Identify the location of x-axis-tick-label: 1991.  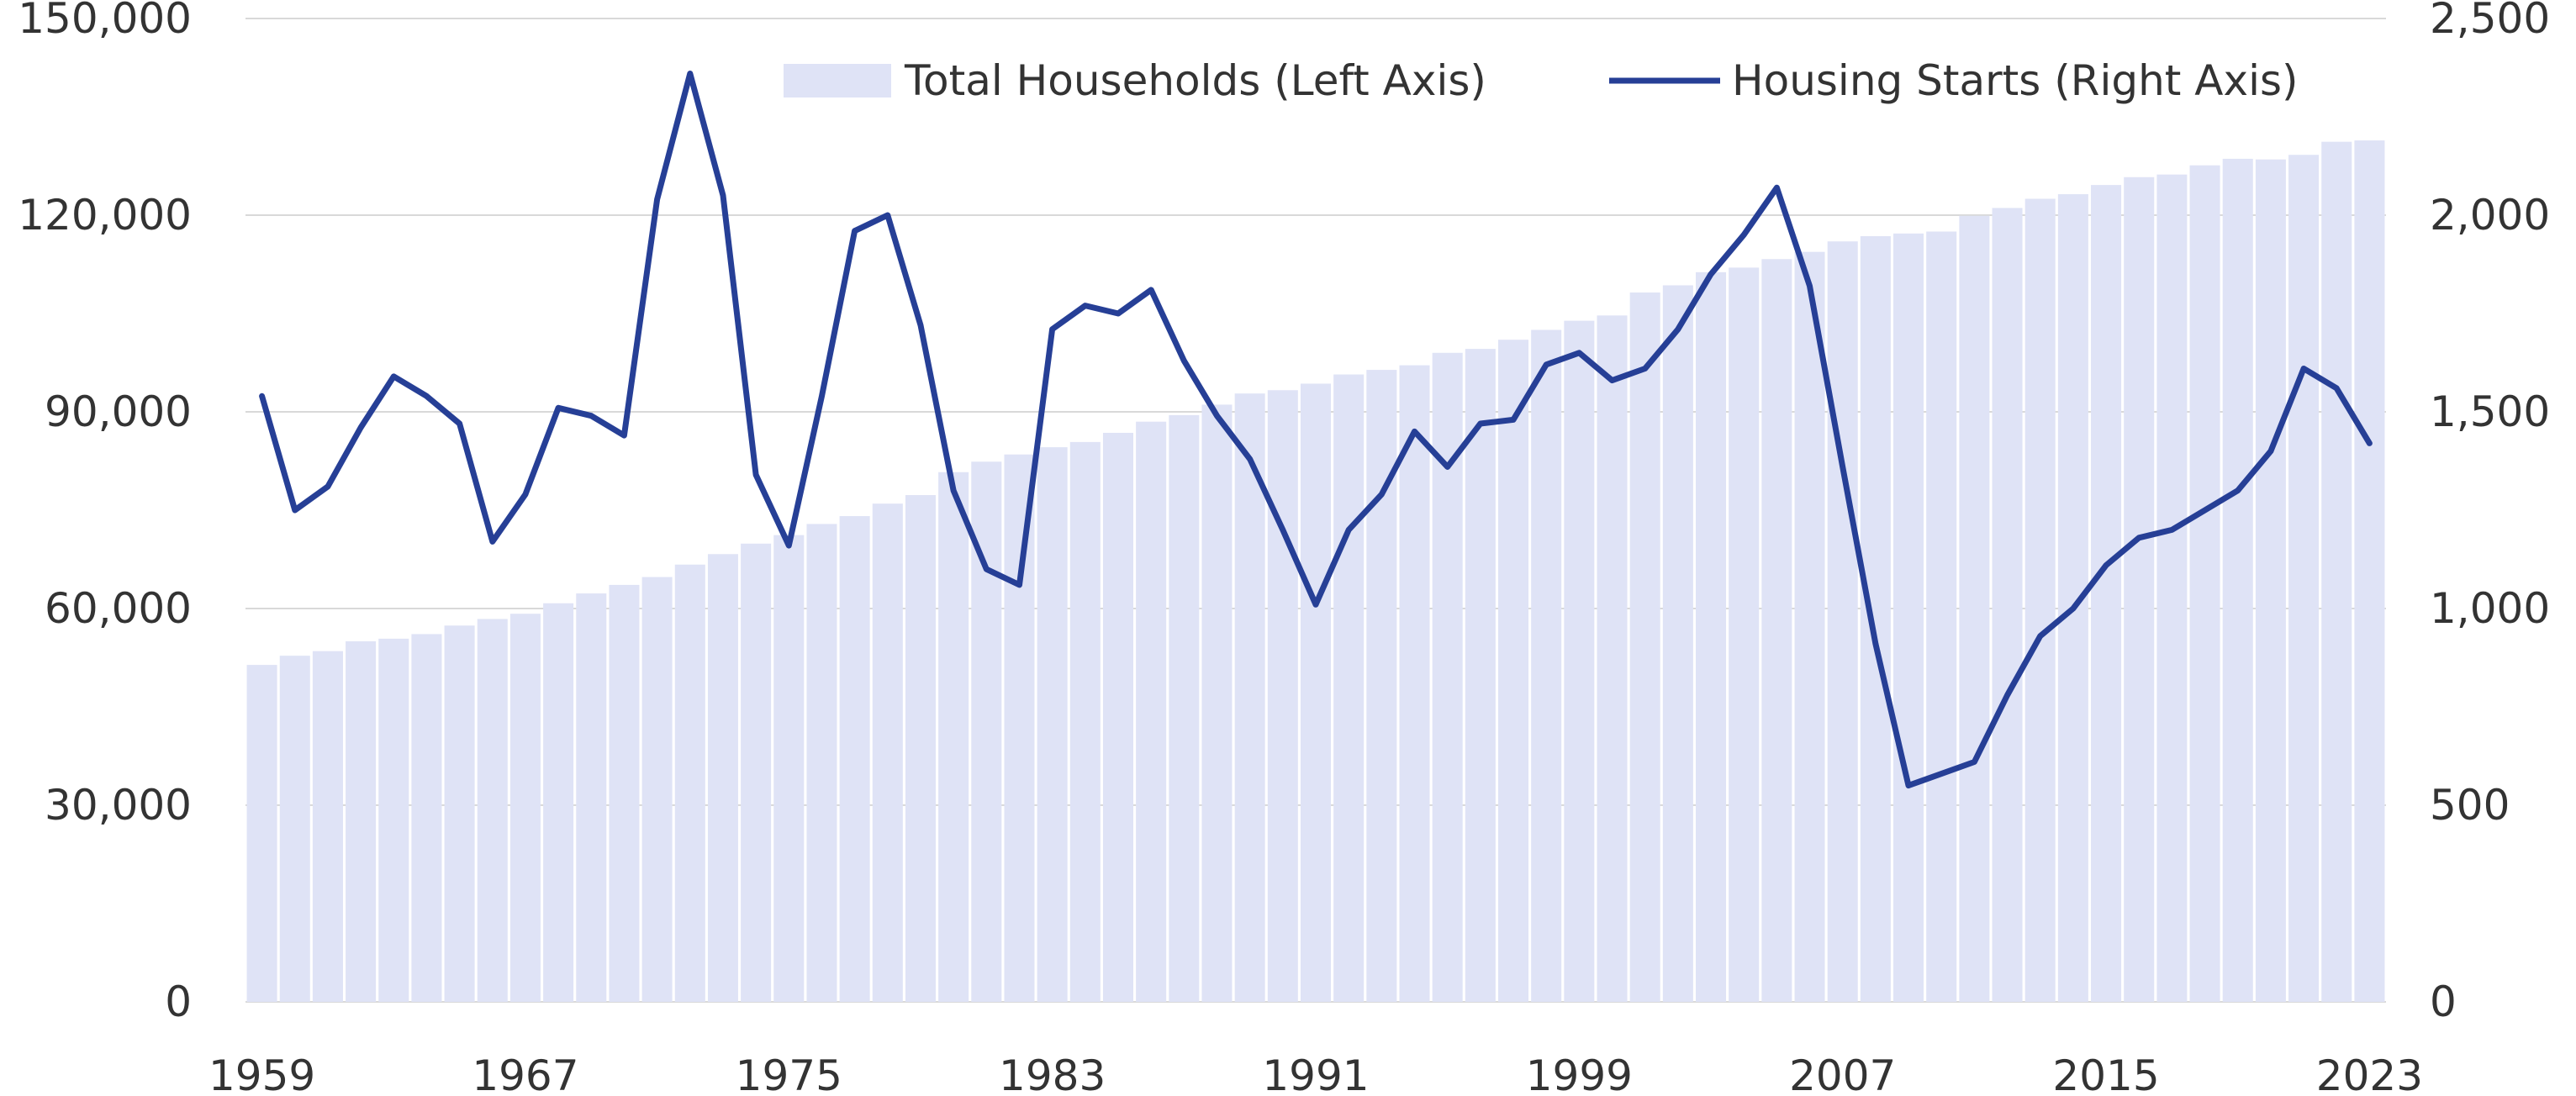
(1315, 1073).